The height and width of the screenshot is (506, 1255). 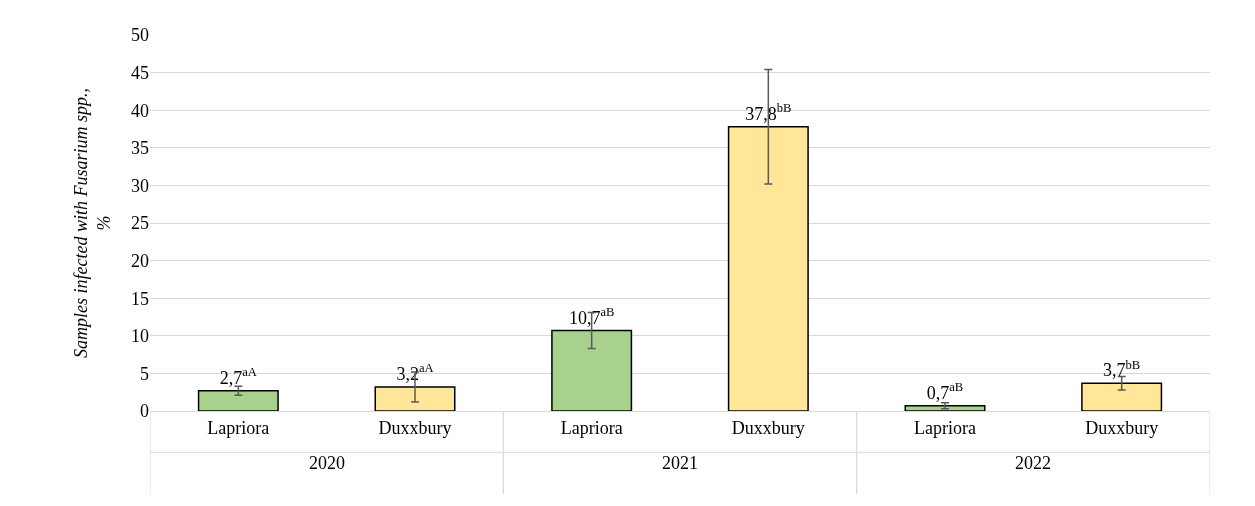 What do you see at coordinates (945, 391) in the screenshot?
I see `data-label: 0,7$^{aB}$` at bounding box center [945, 391].